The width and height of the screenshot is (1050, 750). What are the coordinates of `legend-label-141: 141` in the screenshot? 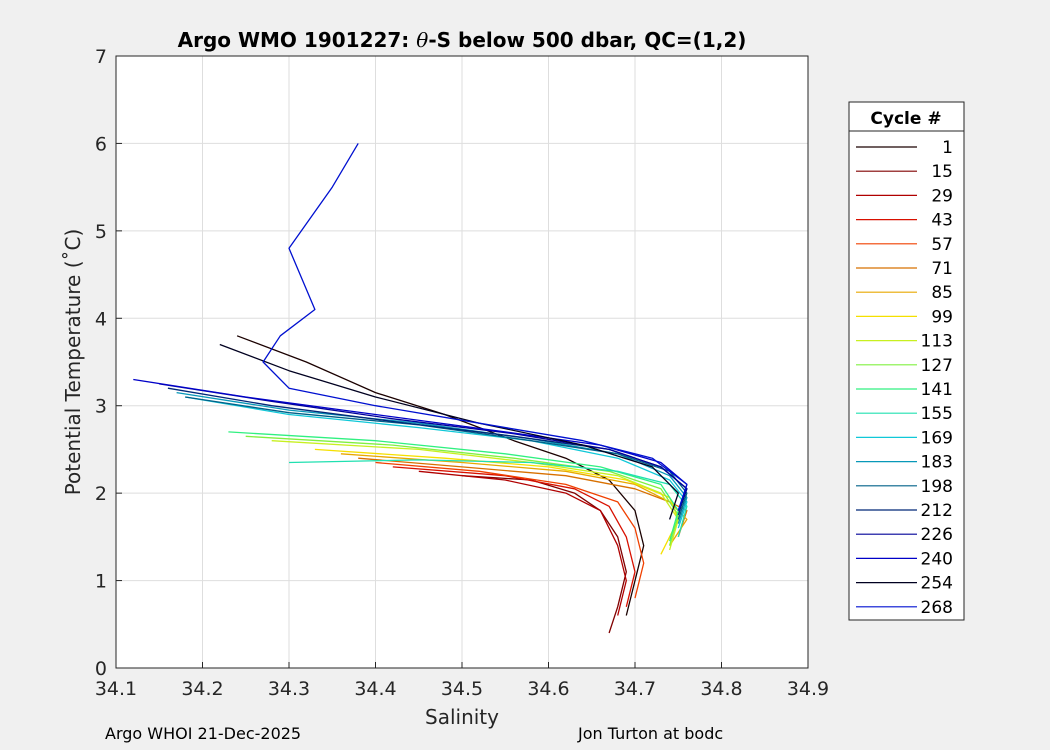 It's located at (937, 390).